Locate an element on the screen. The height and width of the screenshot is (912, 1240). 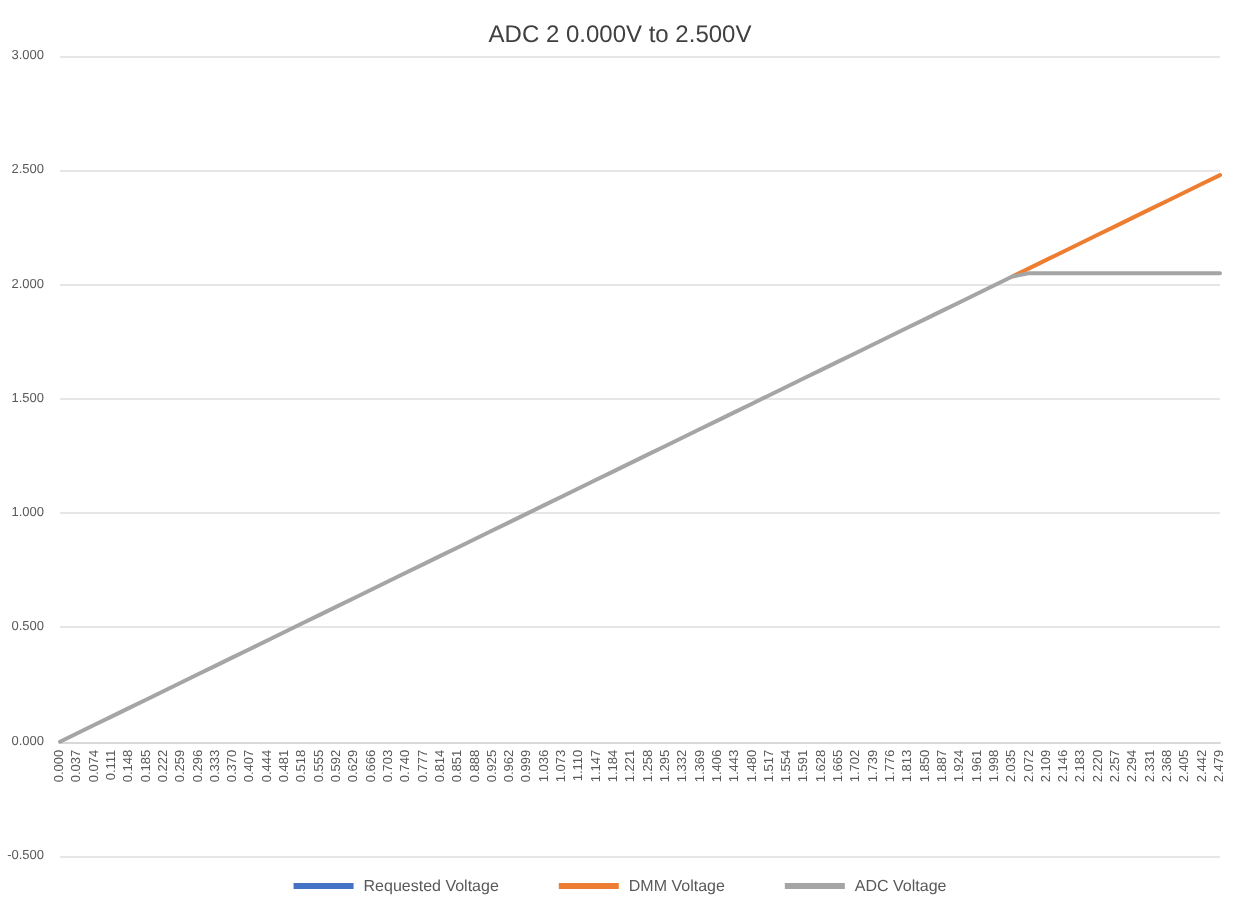
line-series is located at coordinates (1116, 226).